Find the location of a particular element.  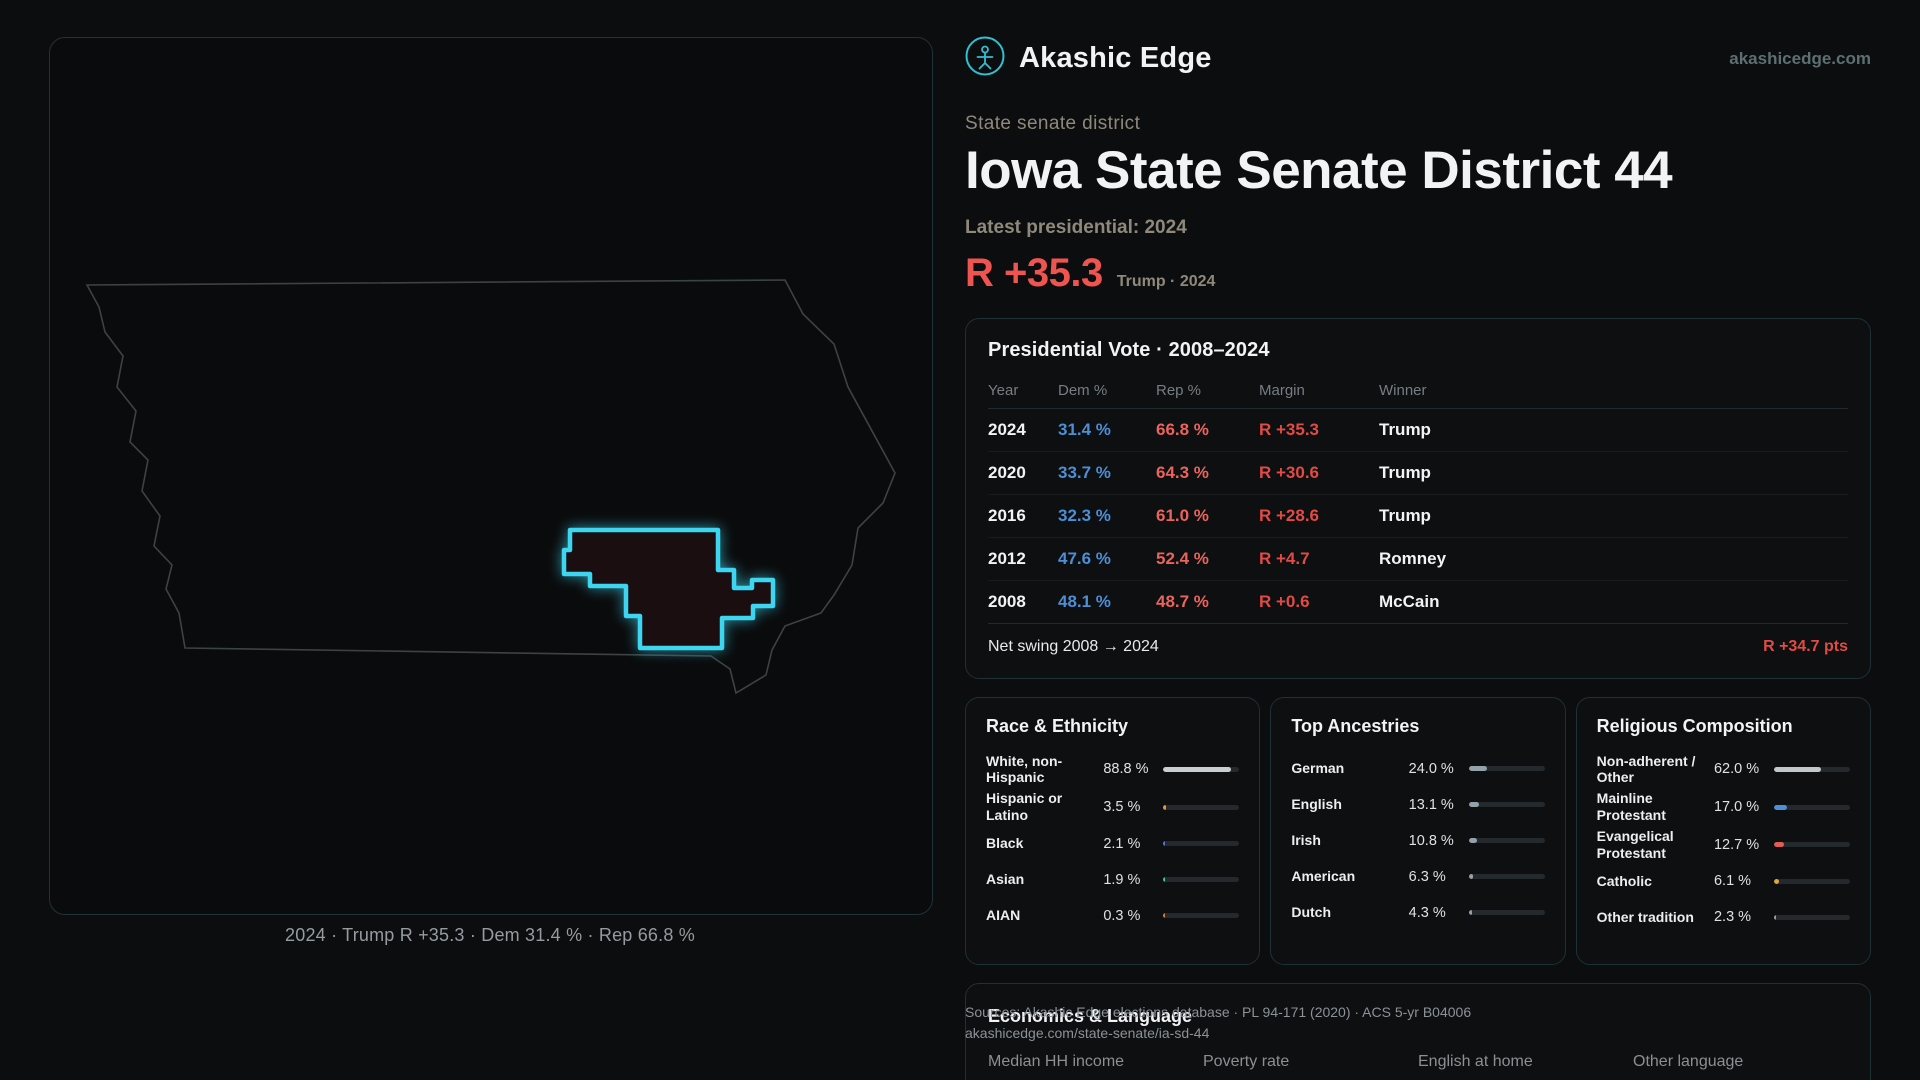

stat-value: 13.1 % is located at coordinates (1431, 804).